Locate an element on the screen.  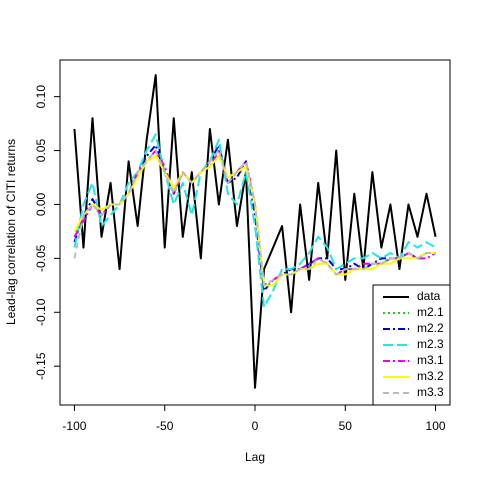
legend-label: m2.3 is located at coordinates (430, 344).